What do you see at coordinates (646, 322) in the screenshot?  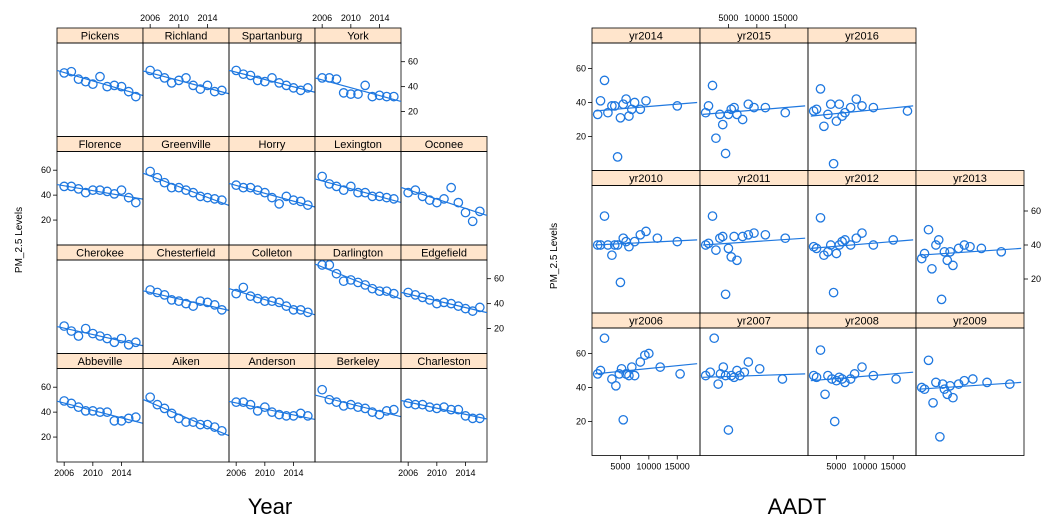 I see `panel-title-yr2006: yr2006` at bounding box center [646, 322].